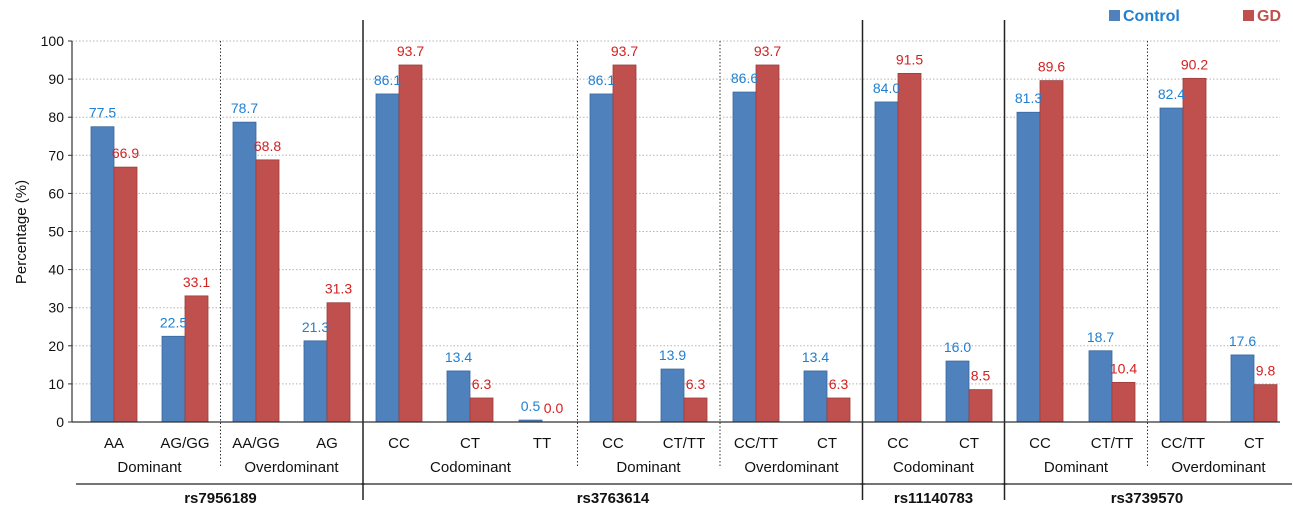 Image resolution: width=1293 pixels, height=511 pixels. Describe the element at coordinates (184, 443) in the screenshot. I see `x-category-label: AG/GG` at that location.